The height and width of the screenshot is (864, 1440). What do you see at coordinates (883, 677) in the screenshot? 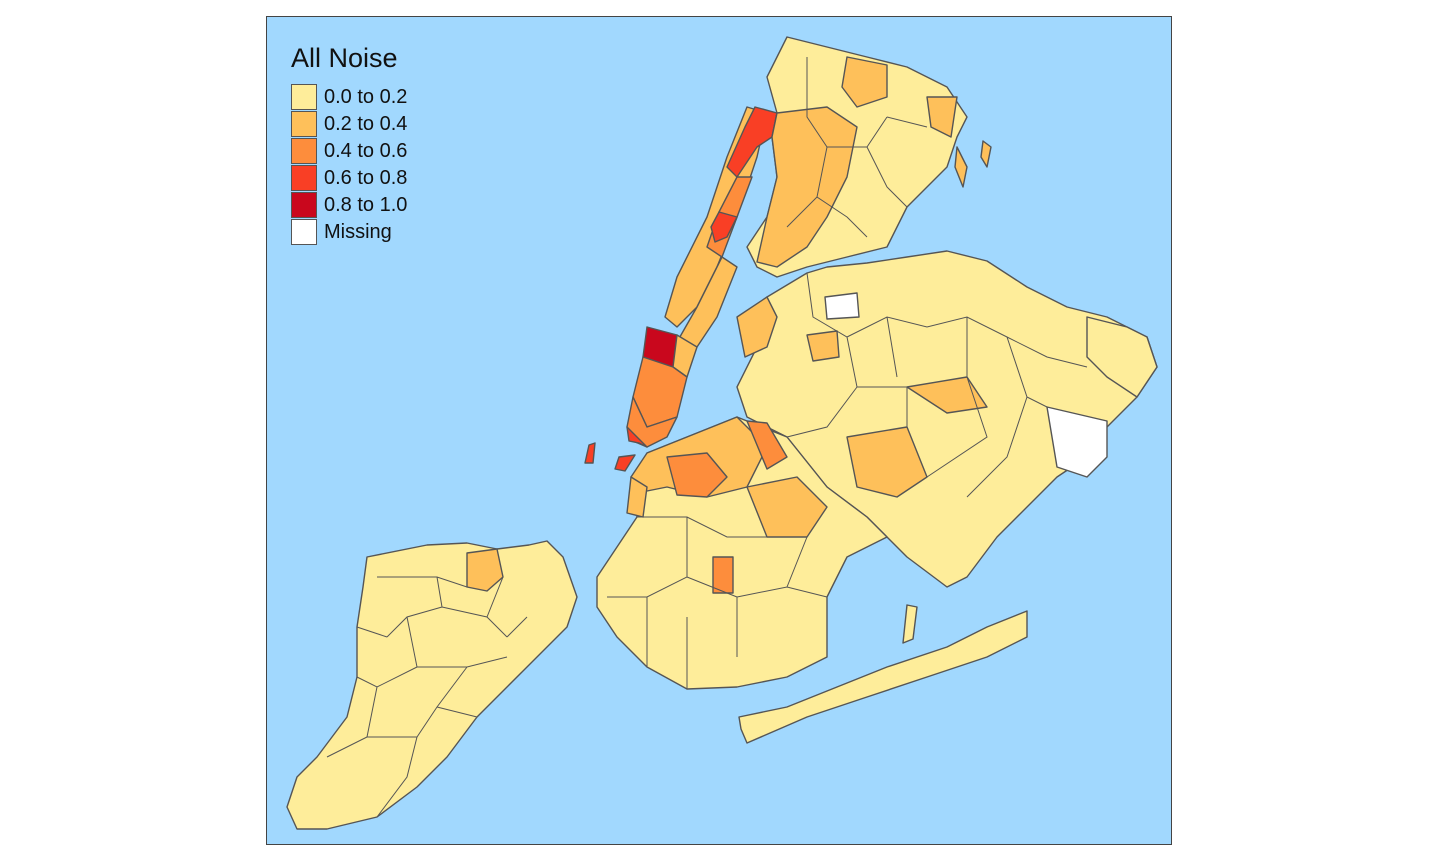
I see `rockaway-peninsula` at bounding box center [883, 677].